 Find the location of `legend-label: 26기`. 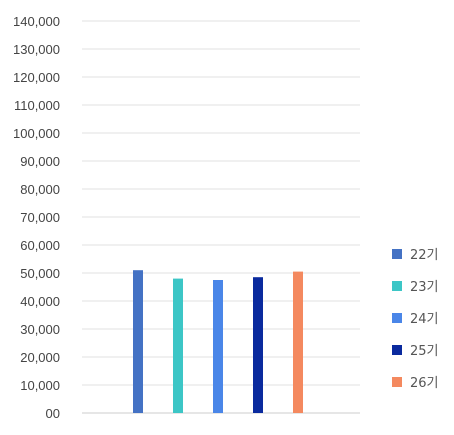

legend-label: 26기 is located at coordinates (424, 383).